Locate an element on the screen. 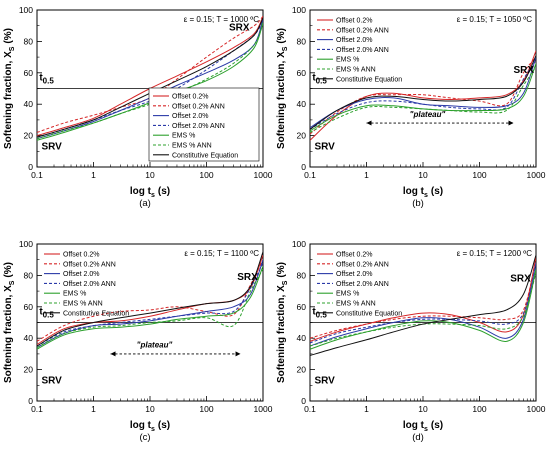 The width and height of the screenshot is (550, 473). condition-label: ε = 0.15; T = 1050 ºC is located at coordinates (495, 19).